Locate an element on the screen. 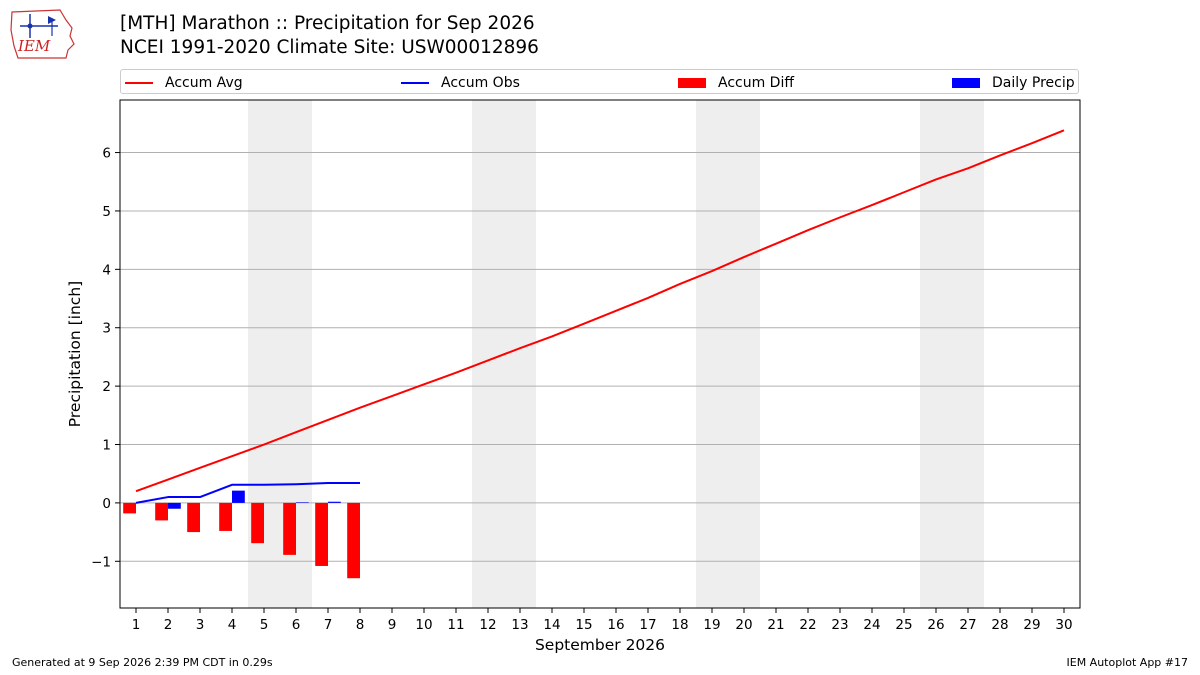  legend-item-accum-avg: Accum Avg is located at coordinates (184, 82).